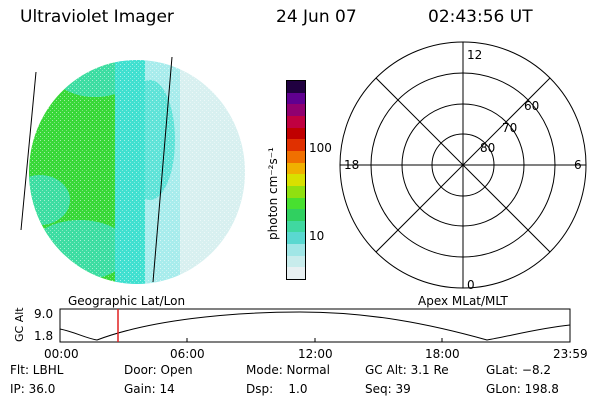 The image size is (600, 400). I want to click on altitude-ylabel: GC Alt, so click(19, 324).